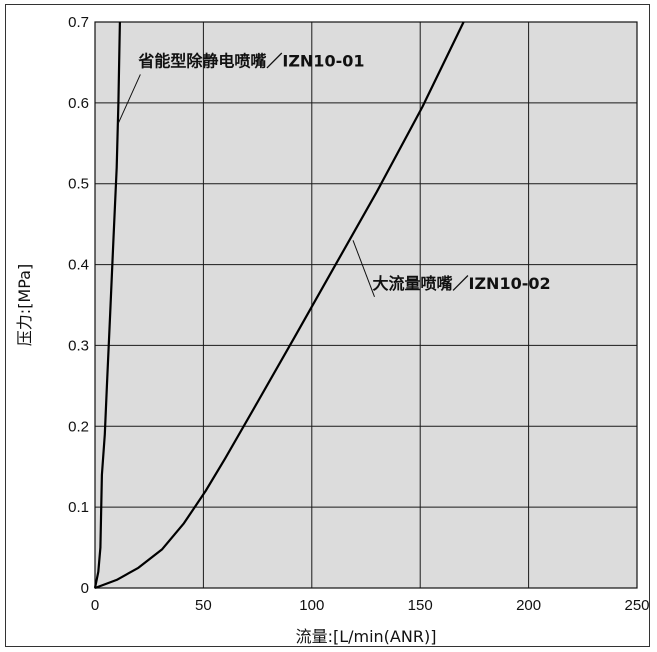 Image resolution: width=657 pixels, height=652 pixels. I want to click on y-tick-label: 0.1, so click(78, 507).